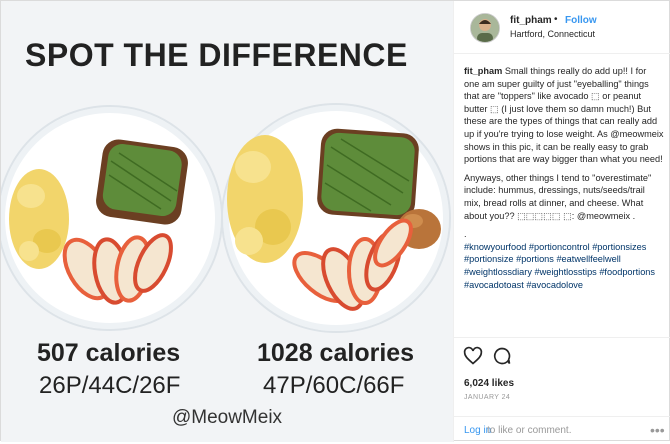 The height and width of the screenshot is (444, 670). Describe the element at coordinates (562, 27) in the screenshot. I see `post-header: fit_pham • Follow Hartford, Connecticut` at that location.